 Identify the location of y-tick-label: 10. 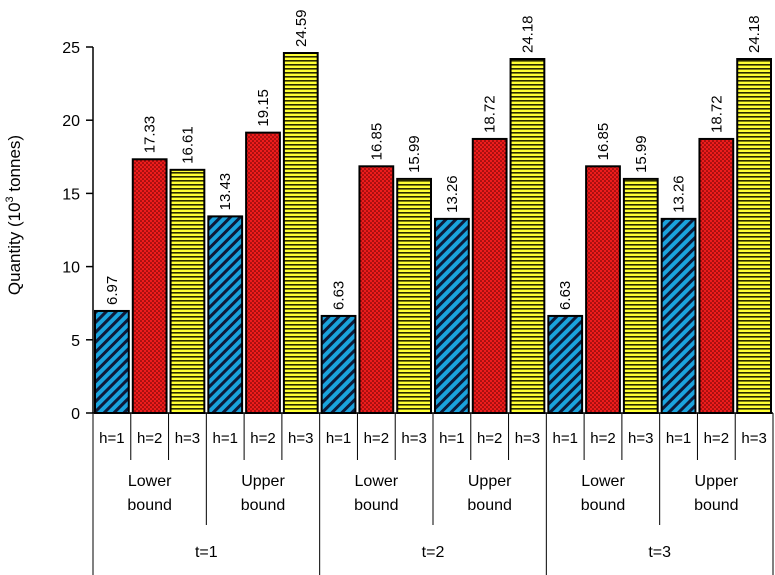
(71, 268).